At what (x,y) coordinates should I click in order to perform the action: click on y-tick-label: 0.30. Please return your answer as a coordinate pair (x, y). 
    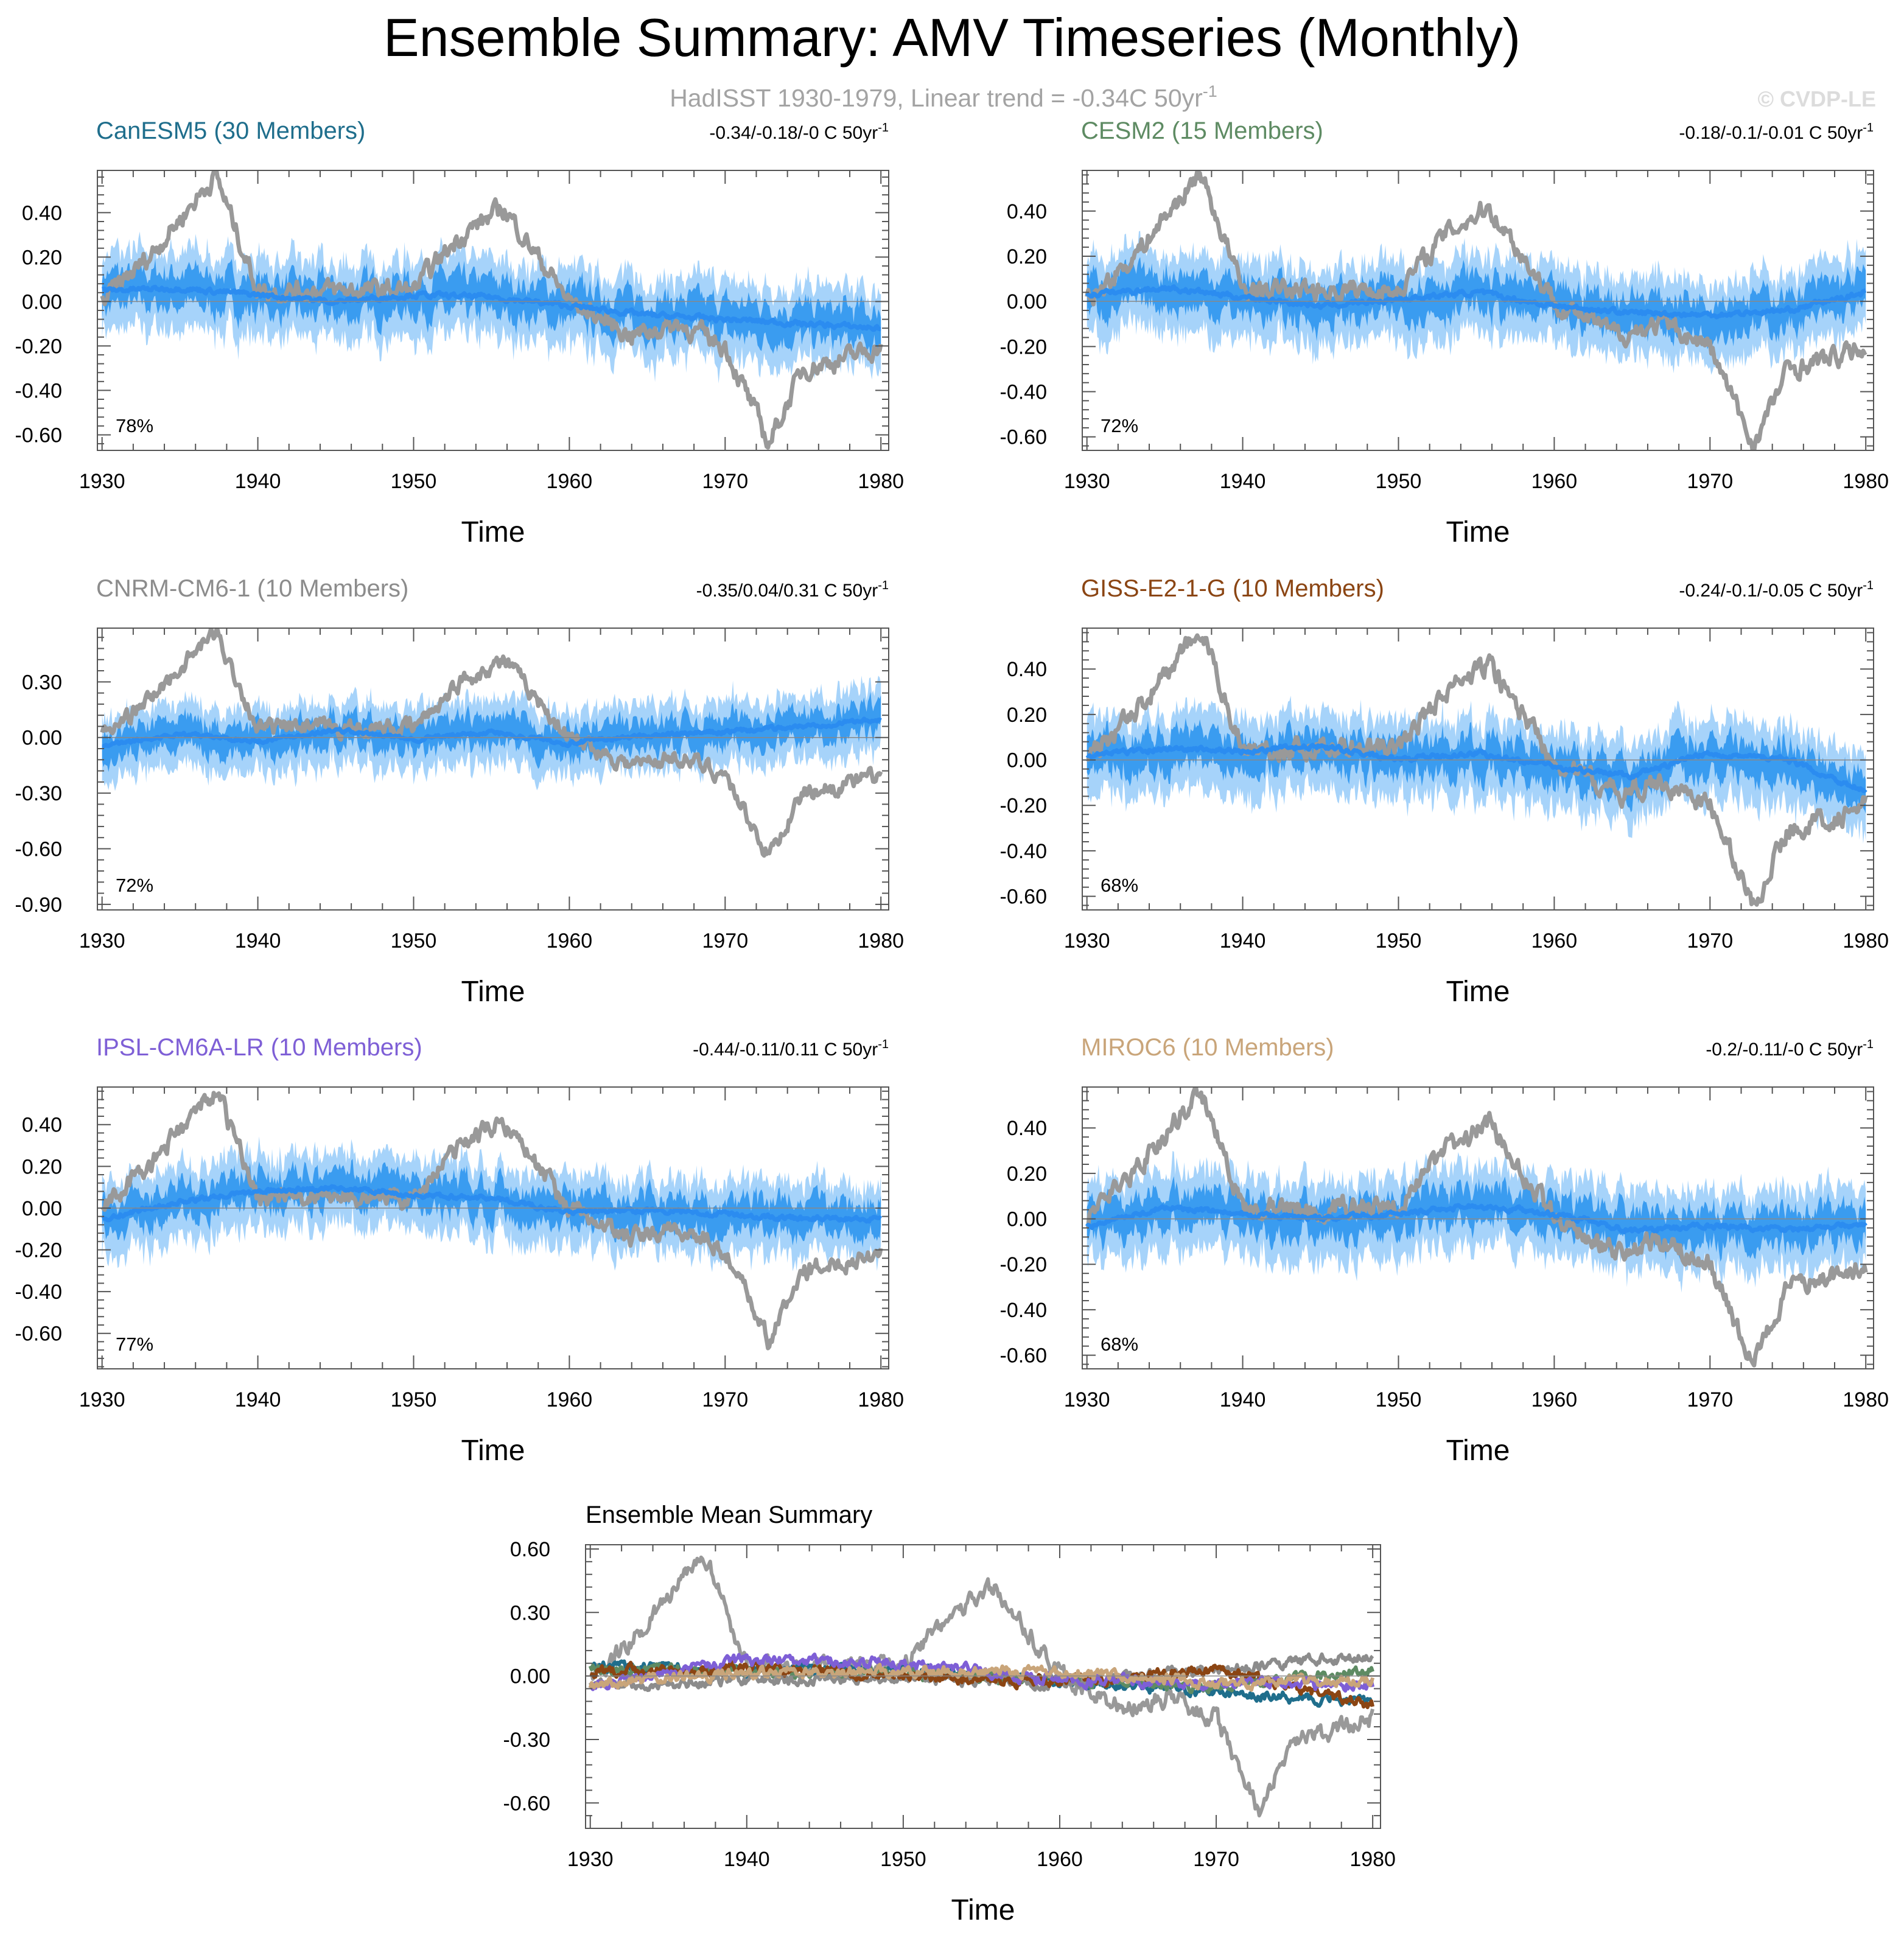
    Looking at the image, I should click on (42, 682).